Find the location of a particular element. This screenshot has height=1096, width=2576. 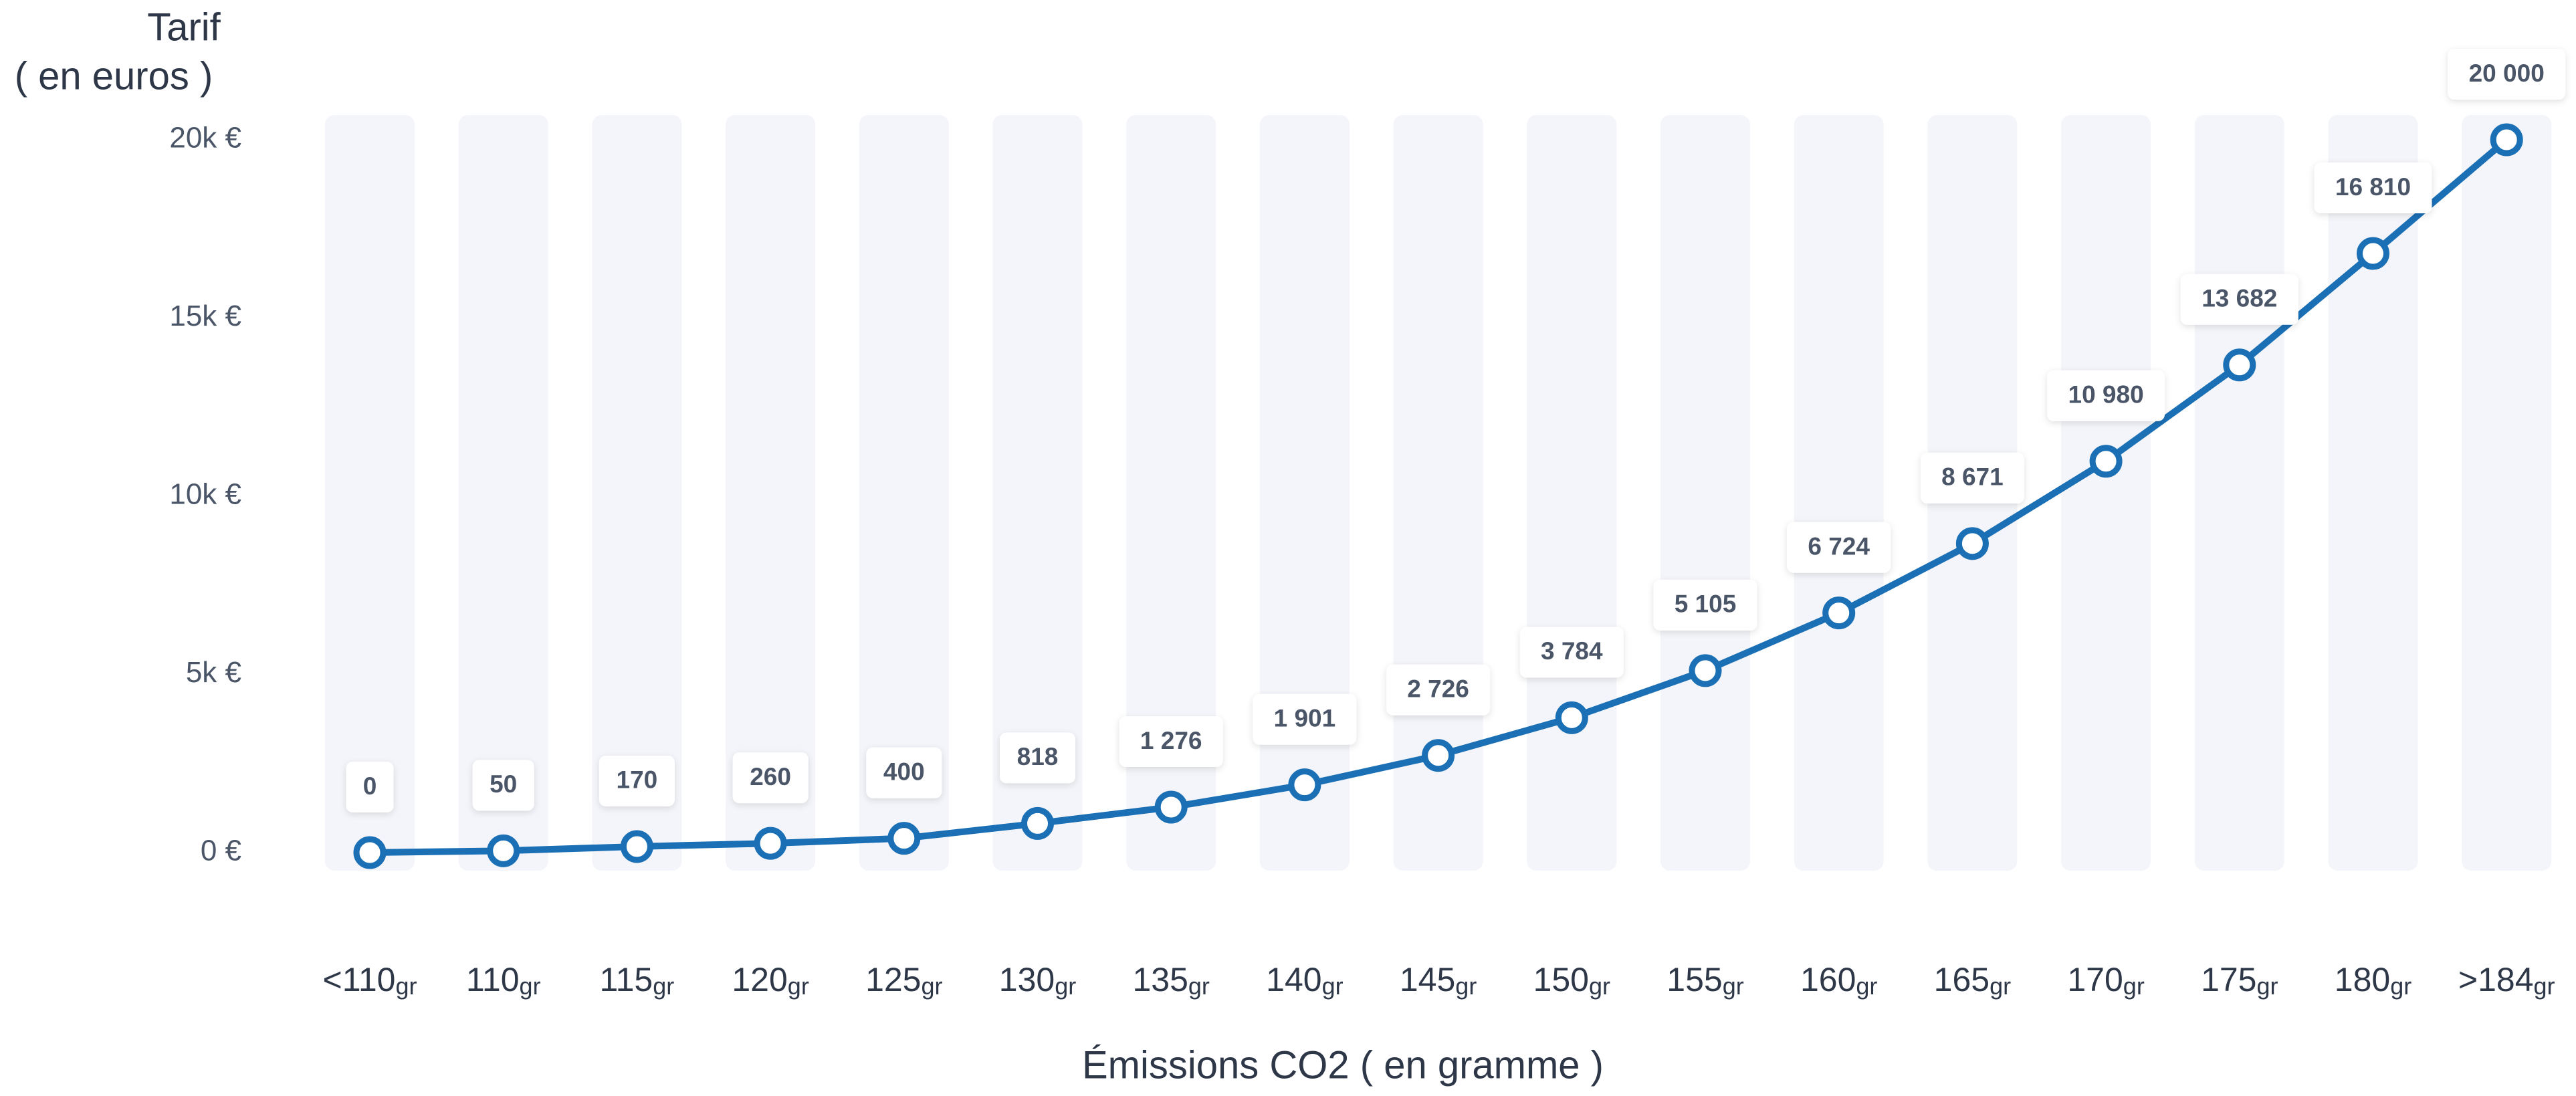

value-label: 50 is located at coordinates (504, 784).